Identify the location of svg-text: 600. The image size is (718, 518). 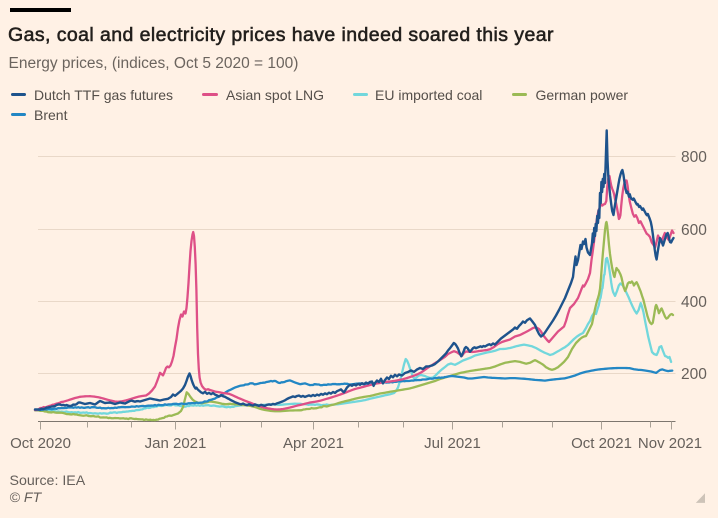
(694, 230).